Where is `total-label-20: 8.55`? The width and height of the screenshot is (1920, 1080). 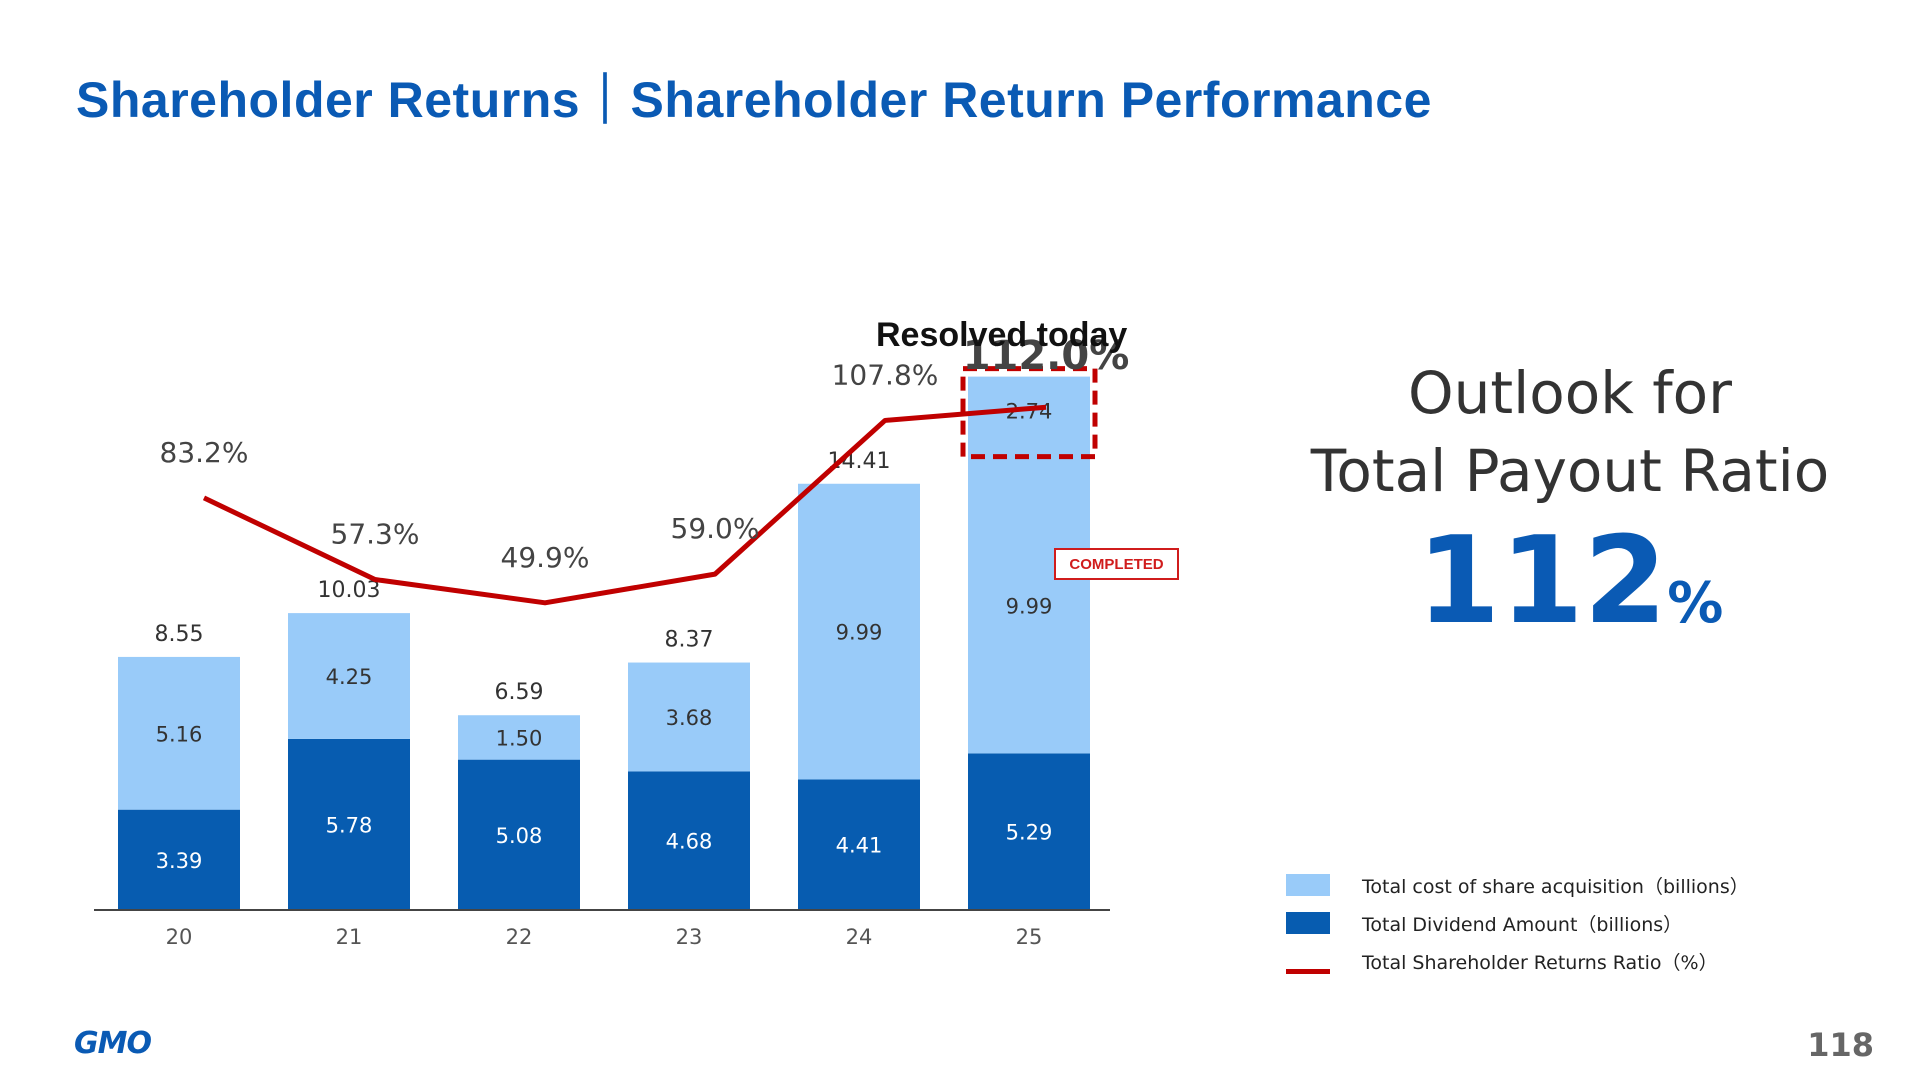
total-label-20: 8.55 is located at coordinates (179, 634).